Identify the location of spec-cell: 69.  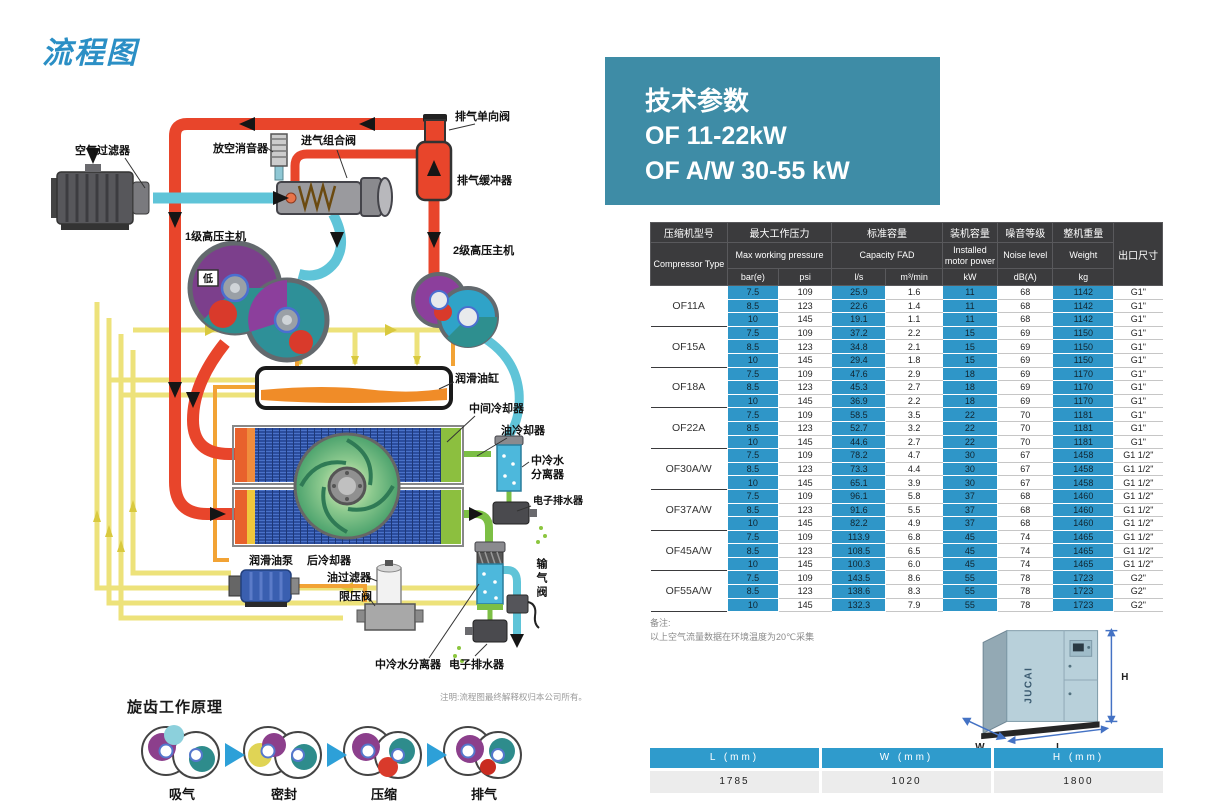
(1025, 401).